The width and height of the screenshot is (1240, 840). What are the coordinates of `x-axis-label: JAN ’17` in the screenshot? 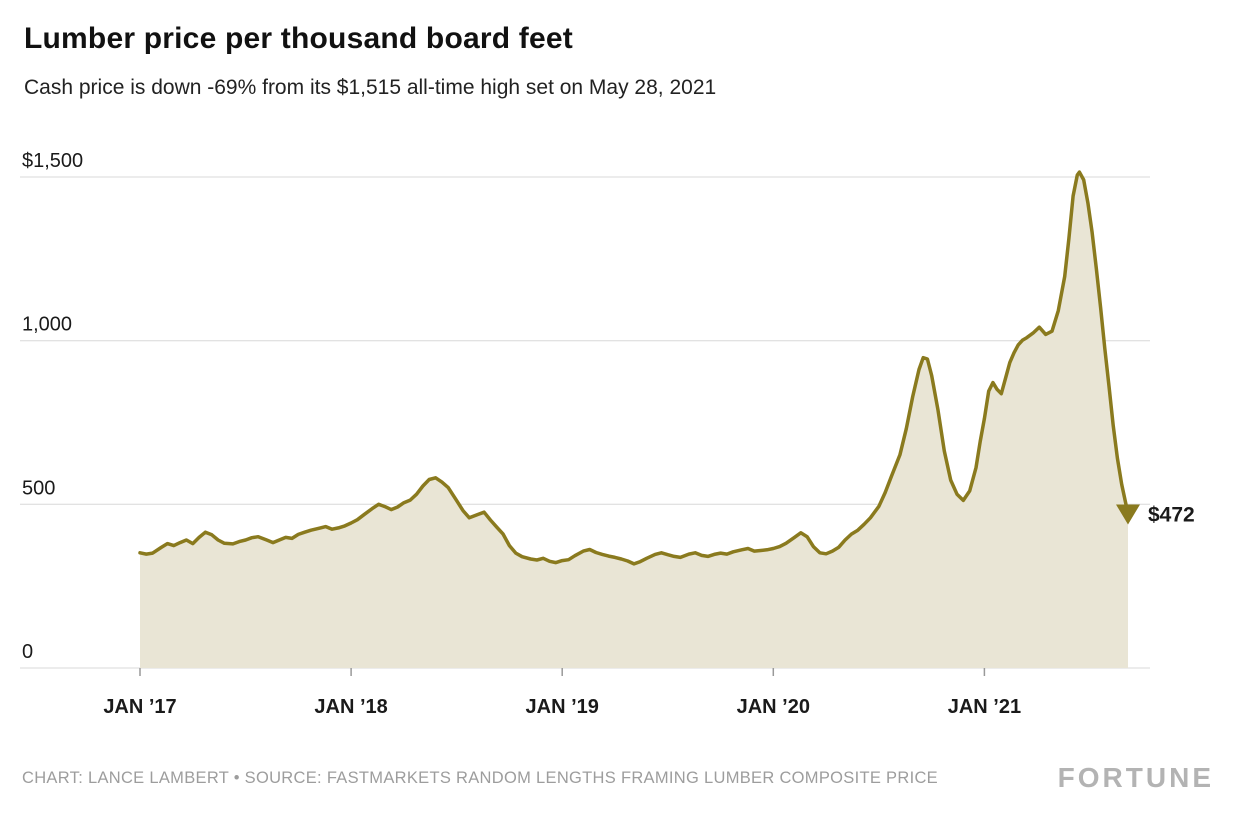 It's located at (139, 707).